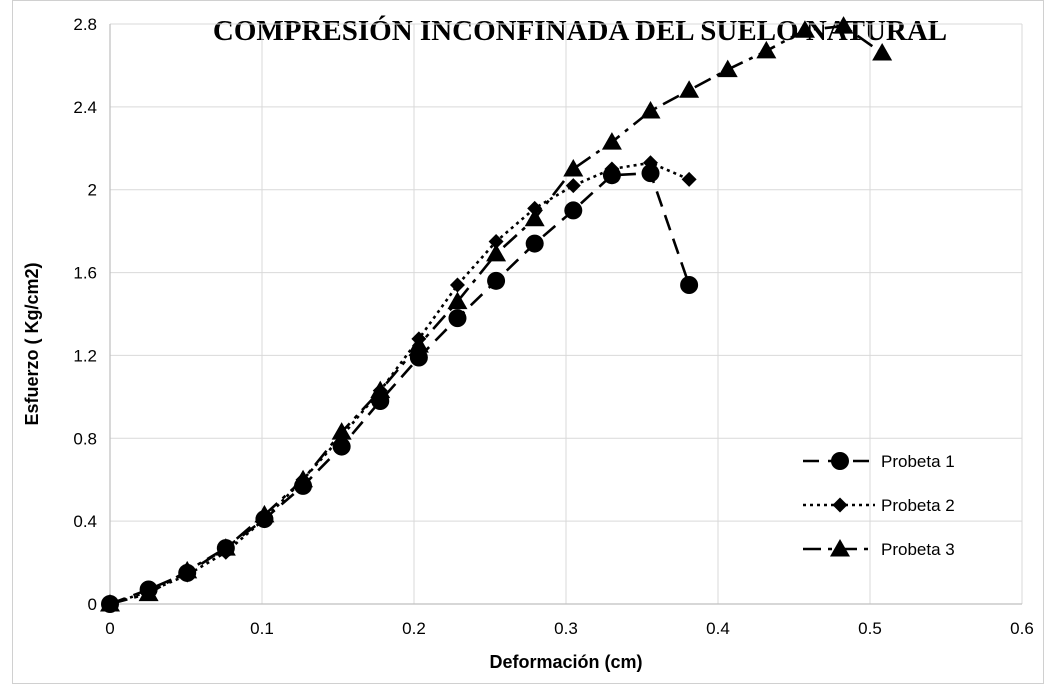 This screenshot has height=685, width=1055. Describe the element at coordinates (580, 31) in the screenshot. I see `chart-title: COMPRESIÓN INCONFINADA DEL SUELO NATURAL` at that location.